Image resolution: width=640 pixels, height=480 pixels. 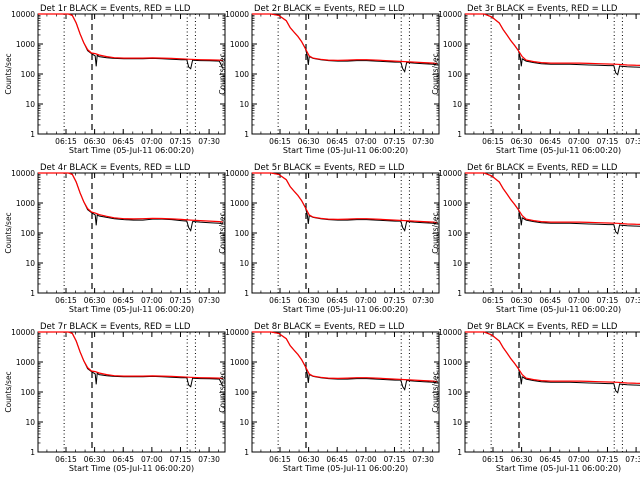 What do you see at coordinates (329, 327) in the screenshot?
I see `panel-title: Det 8r BLACK = Events, RED = LLD` at bounding box center [329, 327].